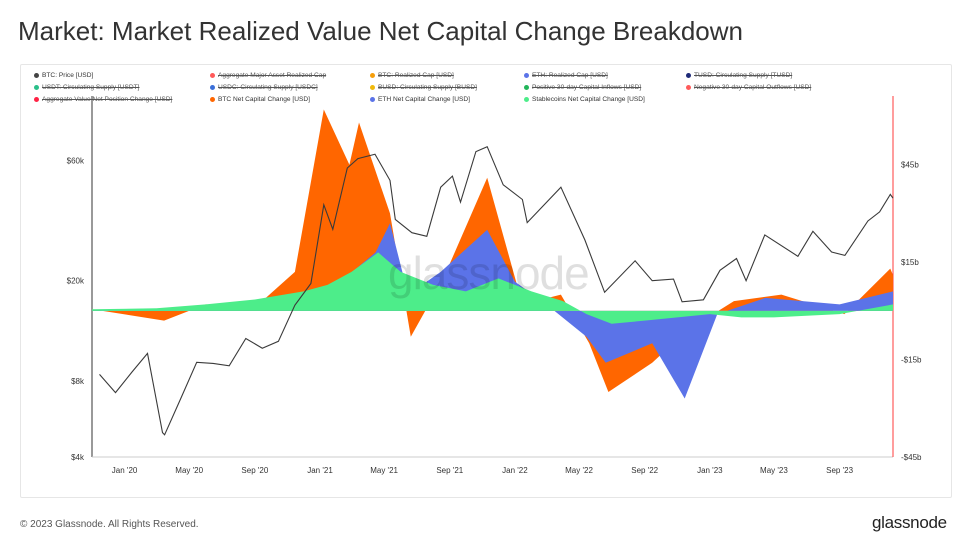 The height and width of the screenshot is (551, 972). Describe the element at coordinates (424, 99) in the screenshot. I see `legend-label: ETH Net Capital Change [USD]` at that location.